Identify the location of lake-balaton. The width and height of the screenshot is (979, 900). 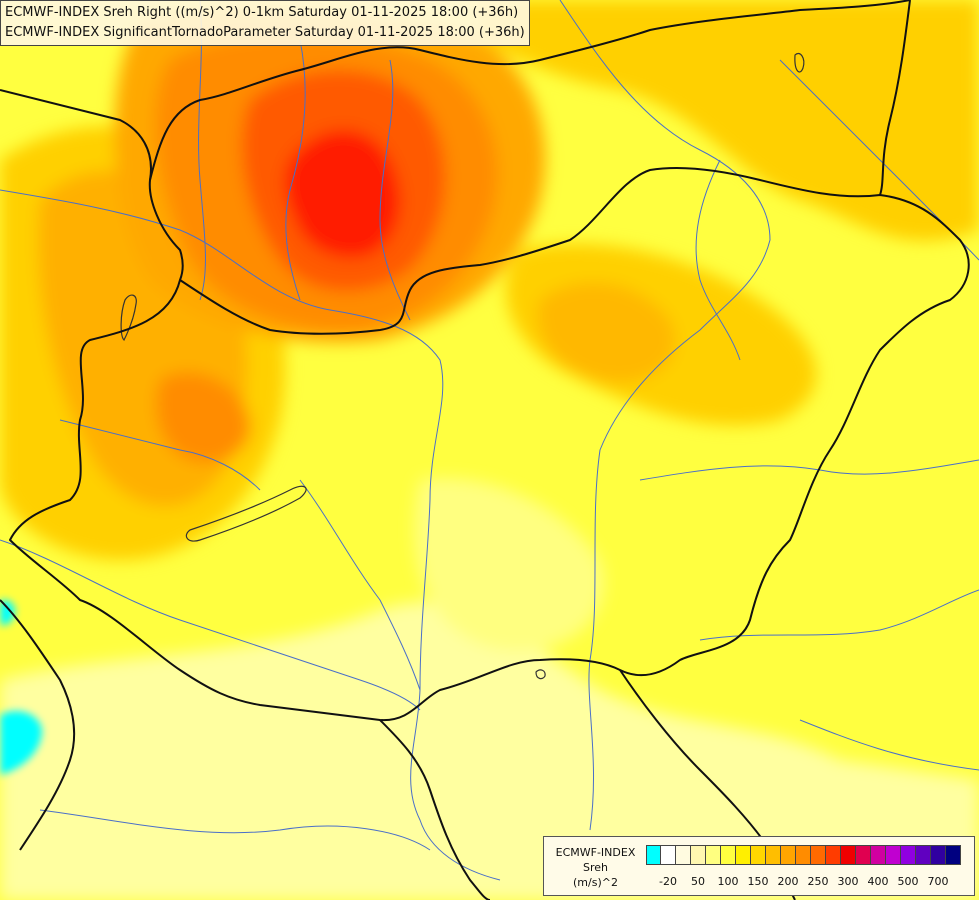
(246, 513).